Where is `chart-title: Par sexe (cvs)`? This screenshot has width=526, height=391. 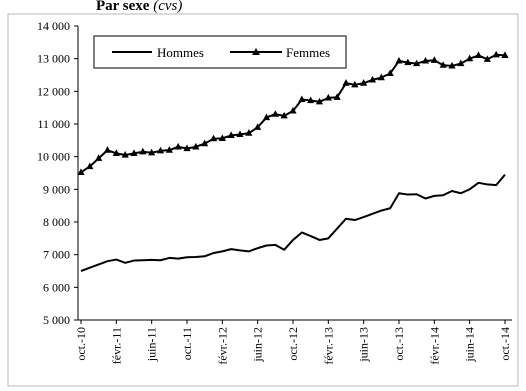
chart-title: Par sexe (cvs) is located at coordinates (139, 7).